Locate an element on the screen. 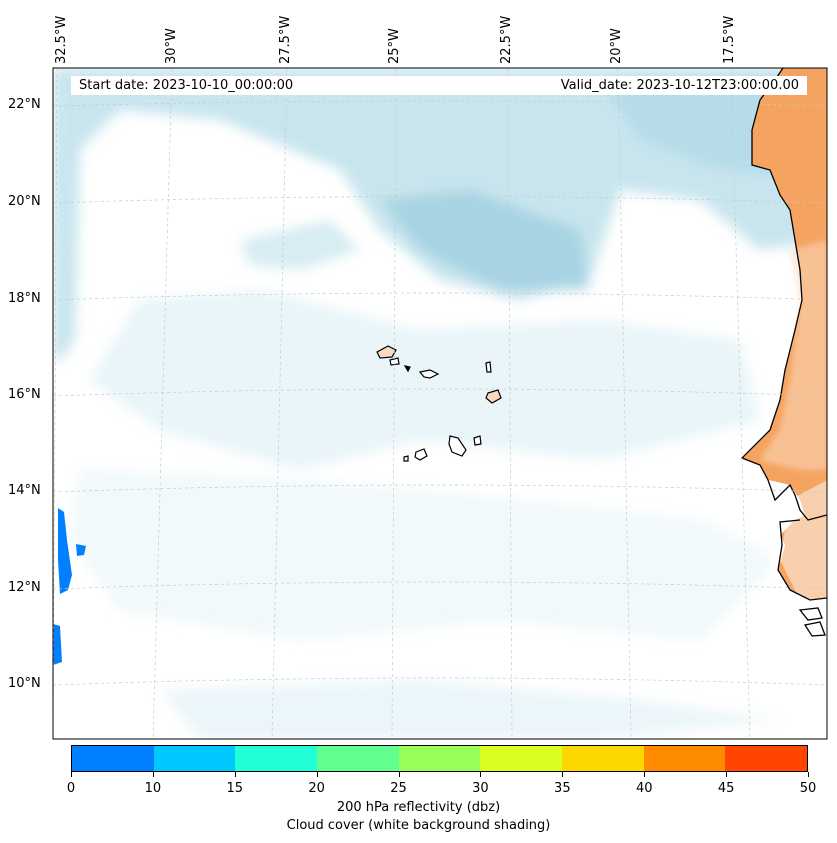 The image size is (837, 843). lon-label: 20°W is located at coordinates (616, 46).